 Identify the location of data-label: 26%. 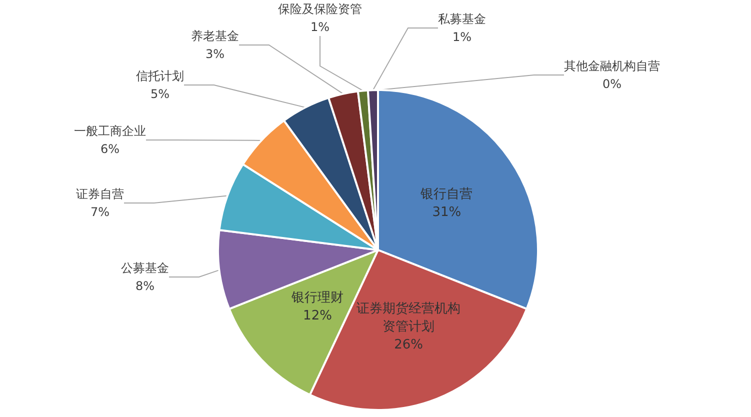
(409, 345).